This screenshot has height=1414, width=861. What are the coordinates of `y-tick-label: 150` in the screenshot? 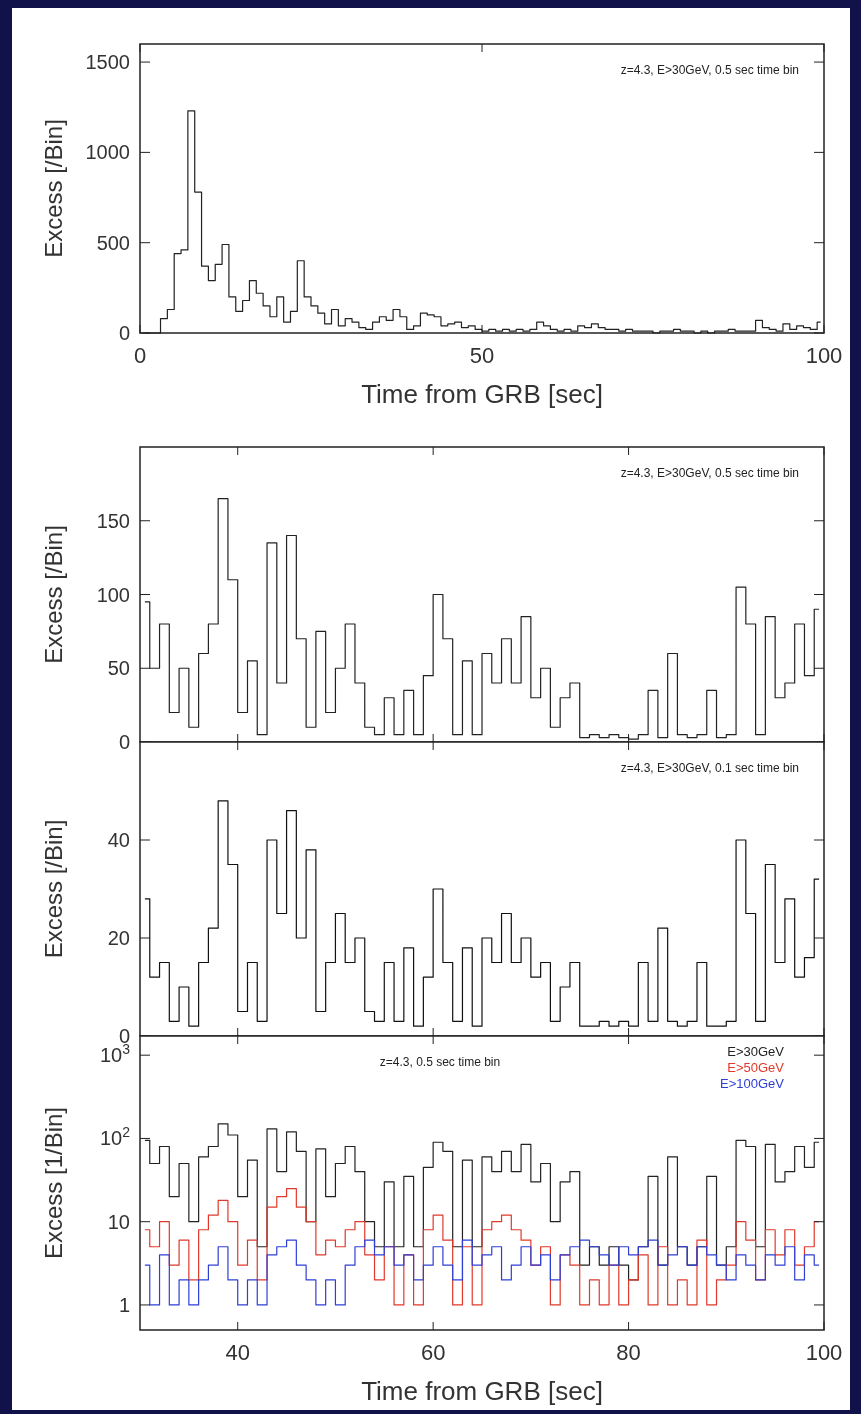 It's located at (113, 520).